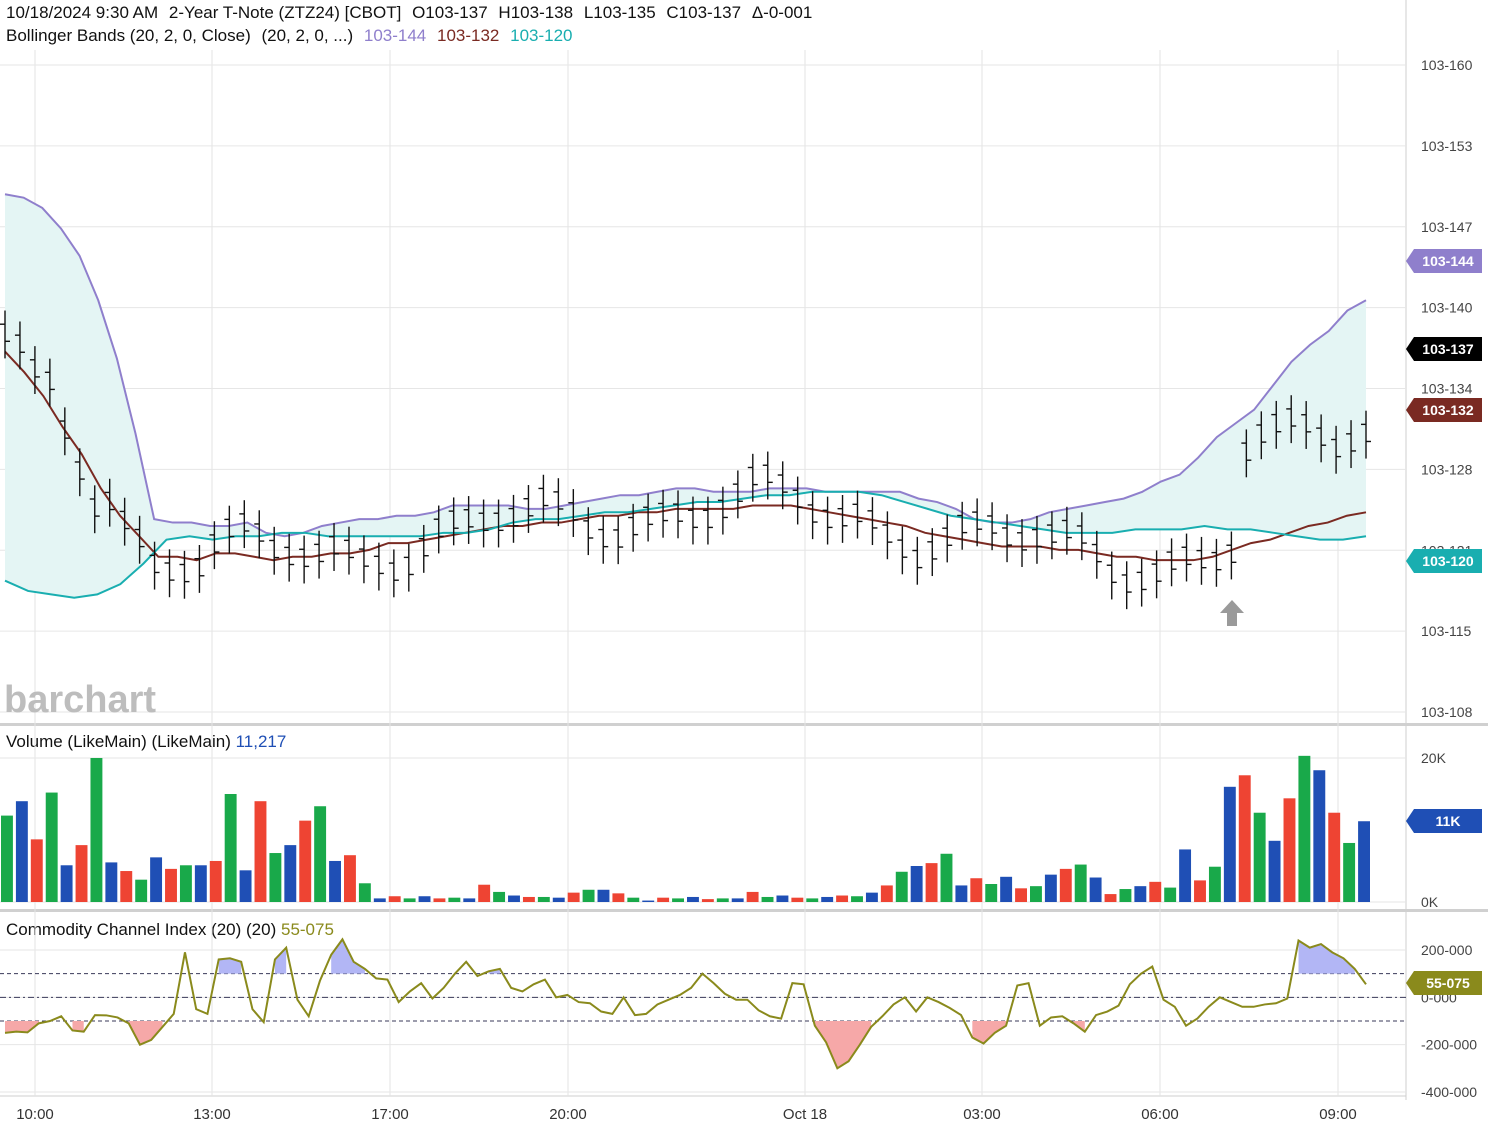 The width and height of the screenshot is (1488, 1131). Describe the element at coordinates (450, 12) in the screenshot. I see `header-open: O103-137` at that location.